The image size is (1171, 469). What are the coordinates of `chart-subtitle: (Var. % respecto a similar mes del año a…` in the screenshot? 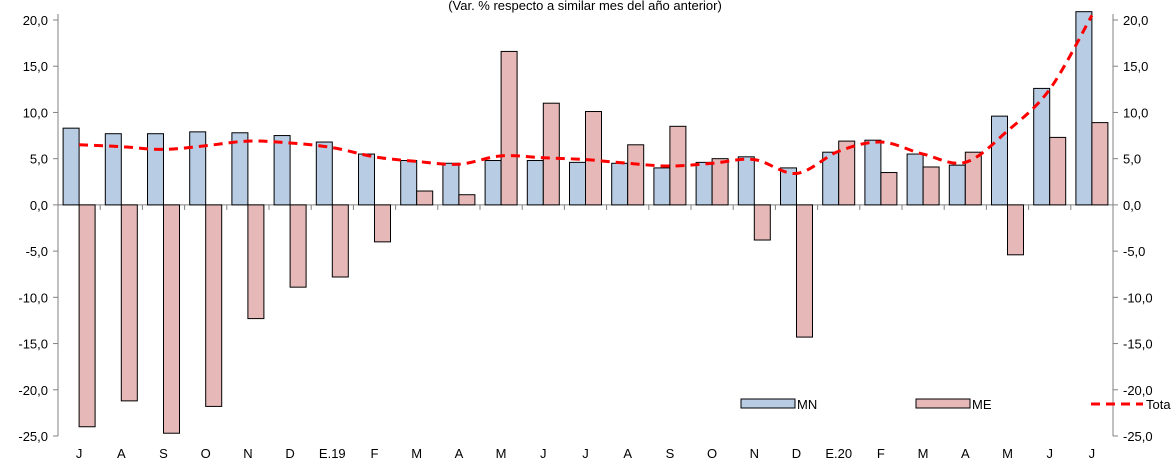 It's located at (585, 6).